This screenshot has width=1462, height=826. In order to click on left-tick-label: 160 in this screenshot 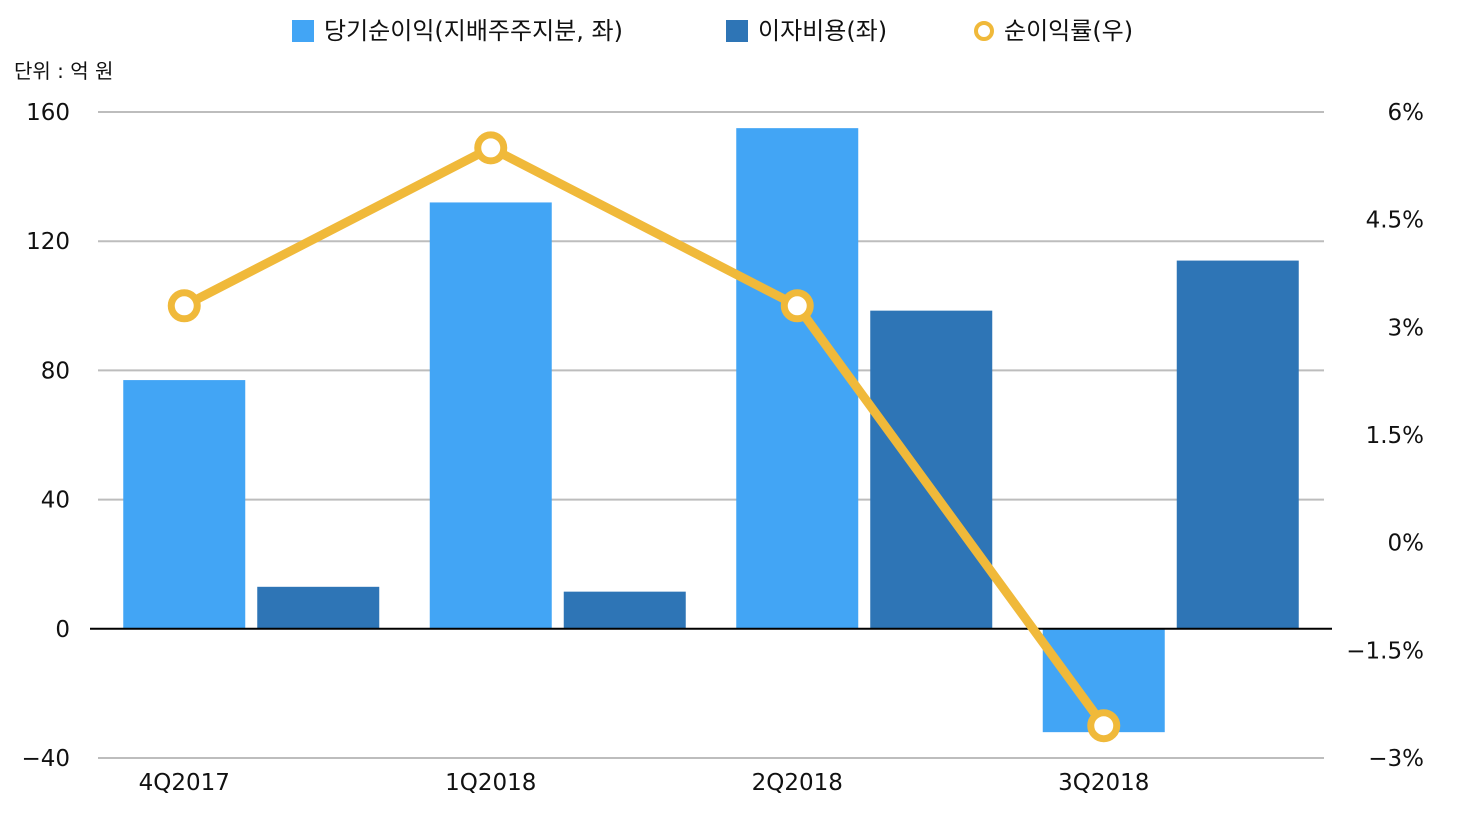, I will do `click(48, 113)`.